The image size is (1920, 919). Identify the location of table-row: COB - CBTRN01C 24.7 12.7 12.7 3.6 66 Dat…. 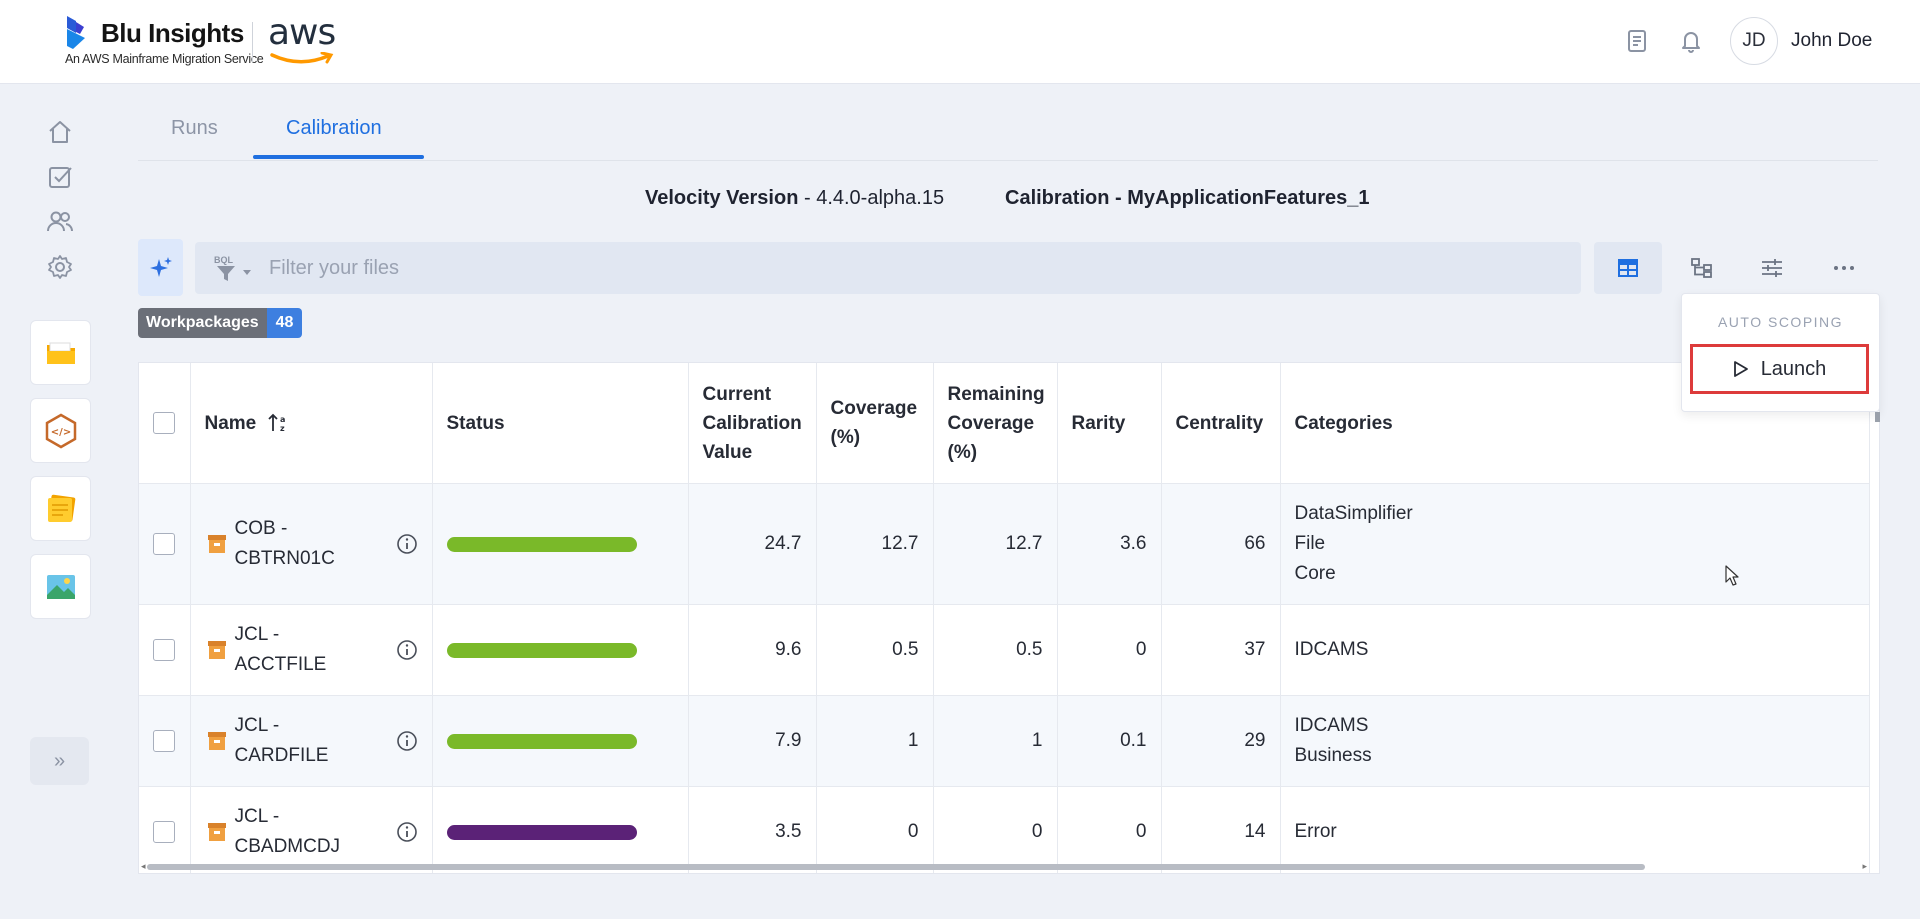
(1004, 544).